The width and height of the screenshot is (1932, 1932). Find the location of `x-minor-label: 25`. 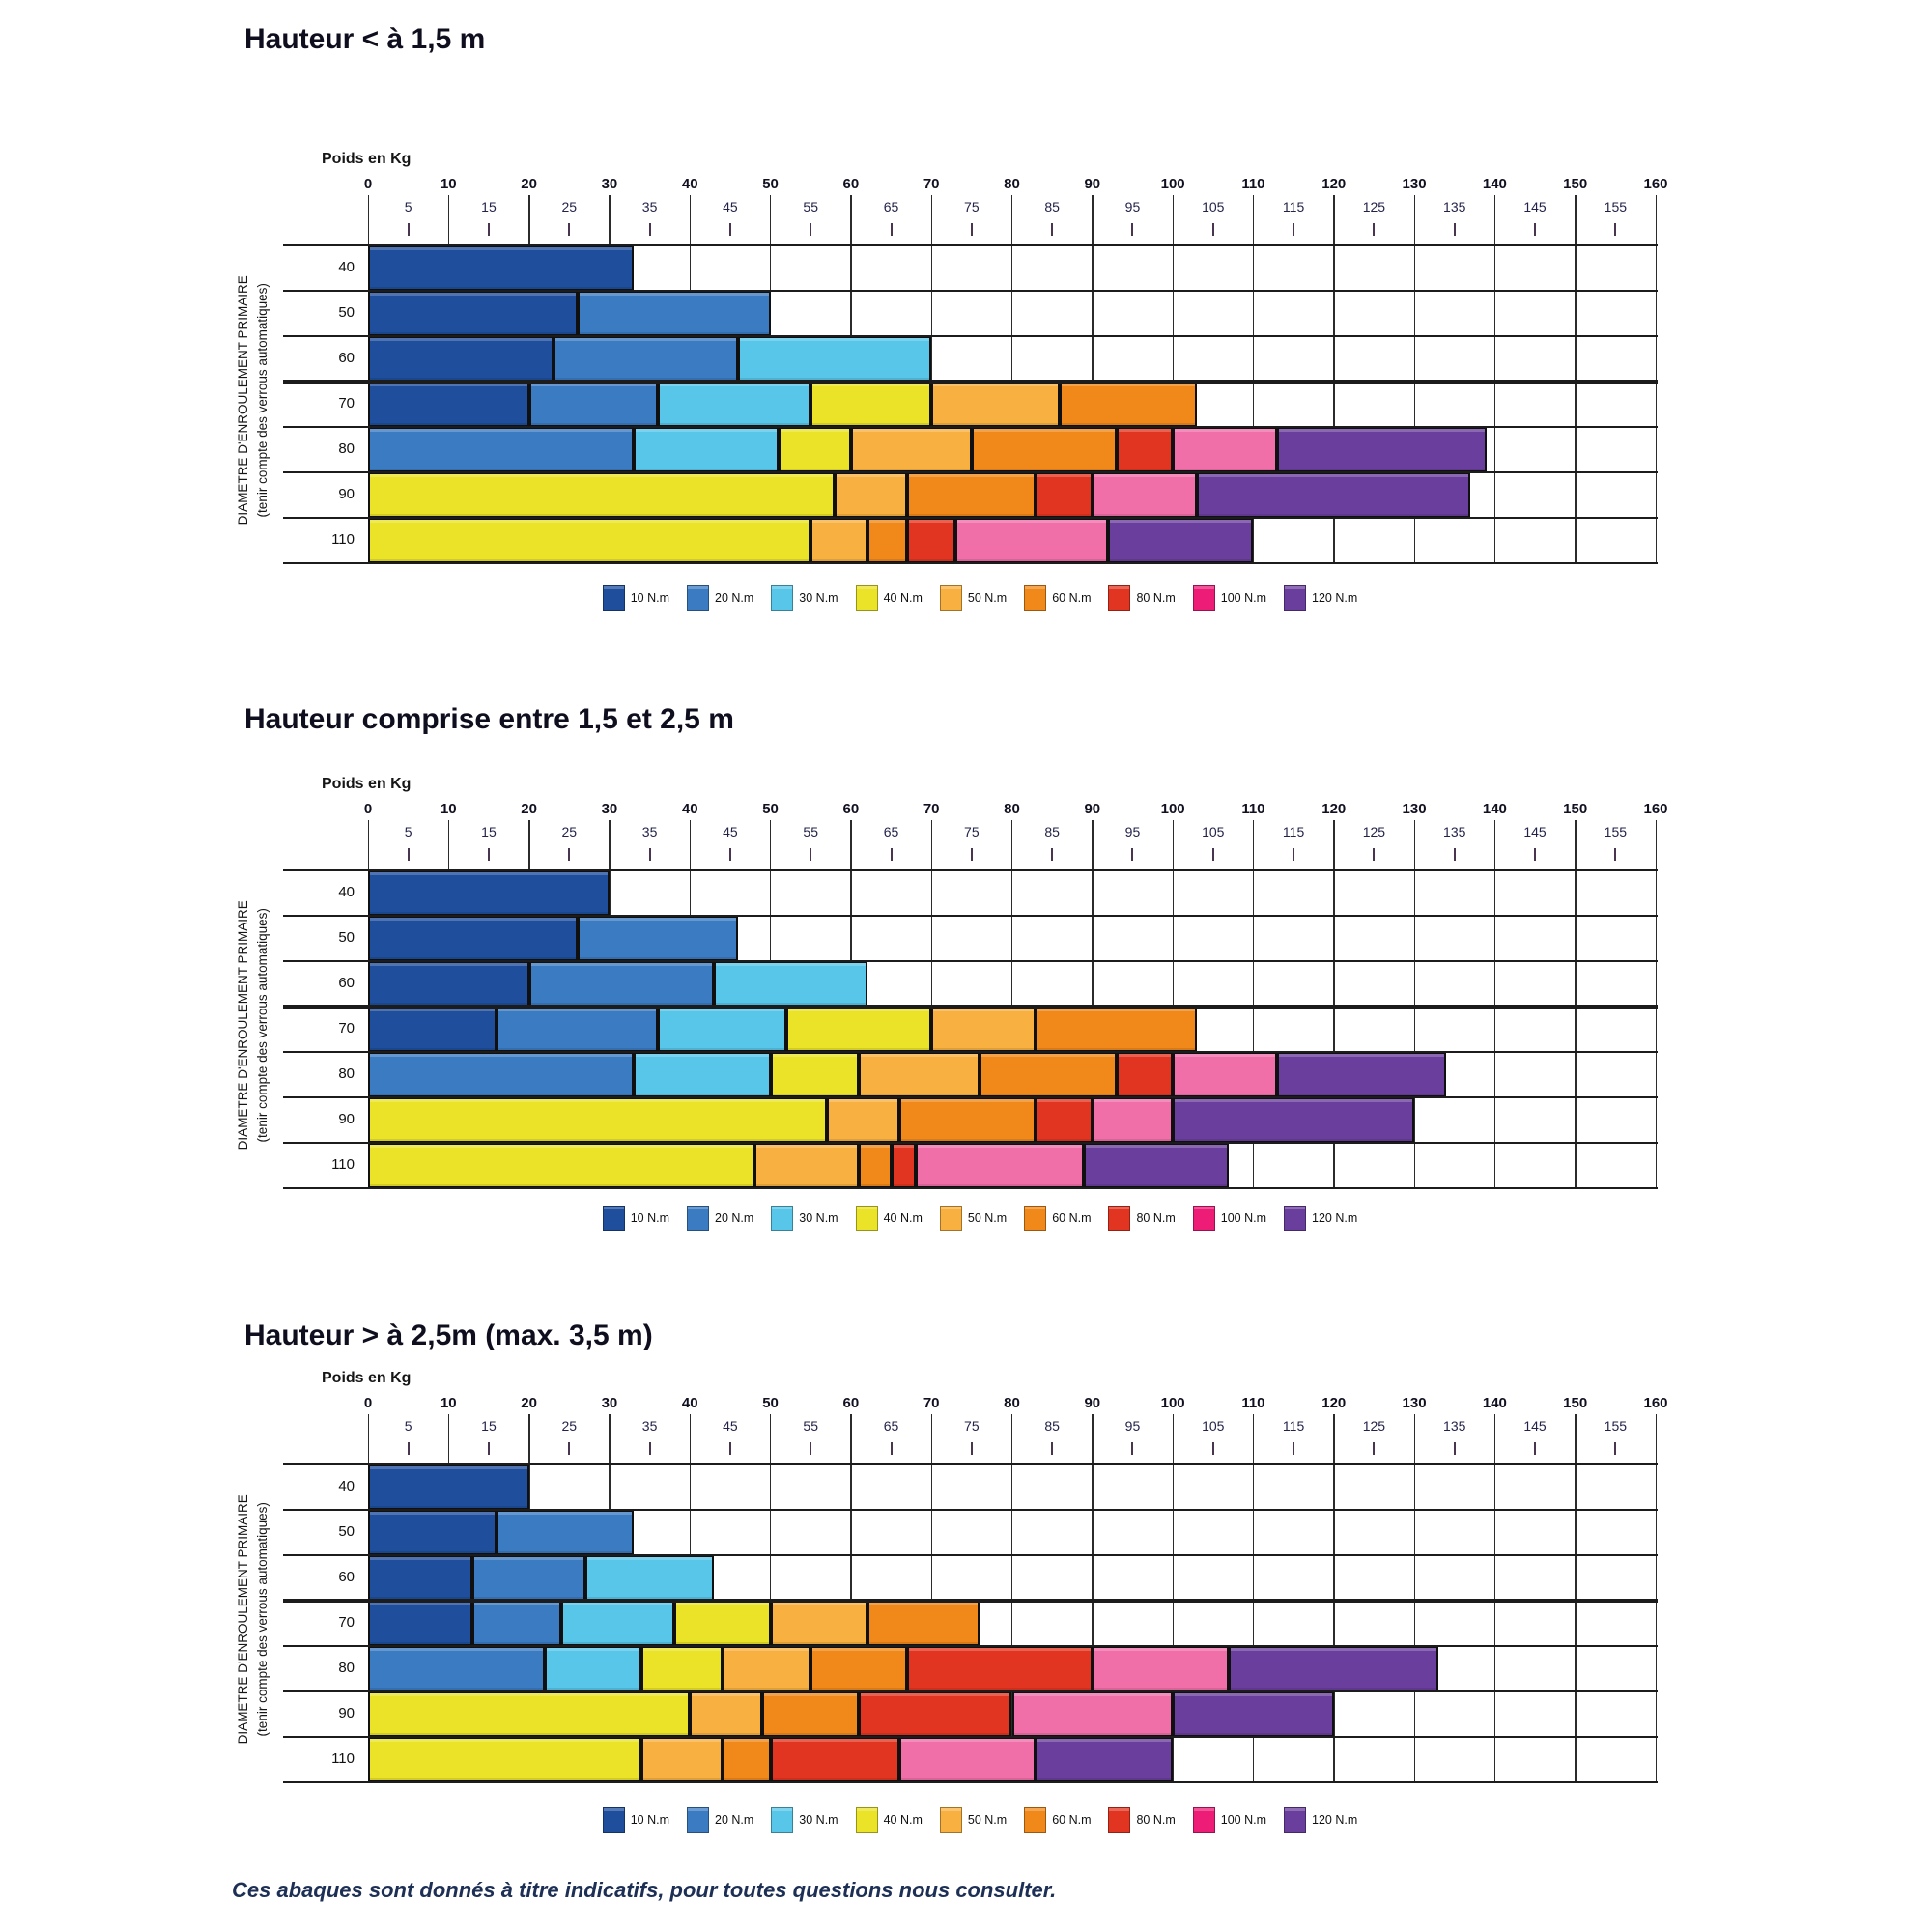

x-minor-label: 25 is located at coordinates (569, 1426).